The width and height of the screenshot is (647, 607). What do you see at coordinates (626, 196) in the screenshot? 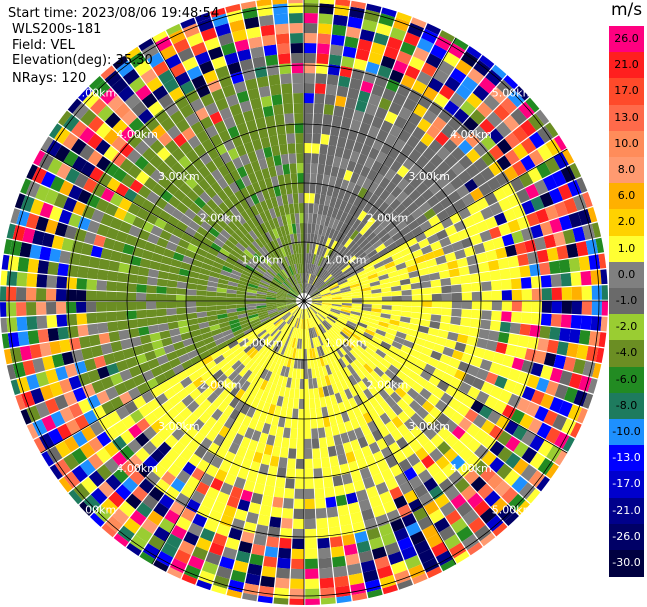
I see `colorbar-label: 6.0` at bounding box center [626, 196].